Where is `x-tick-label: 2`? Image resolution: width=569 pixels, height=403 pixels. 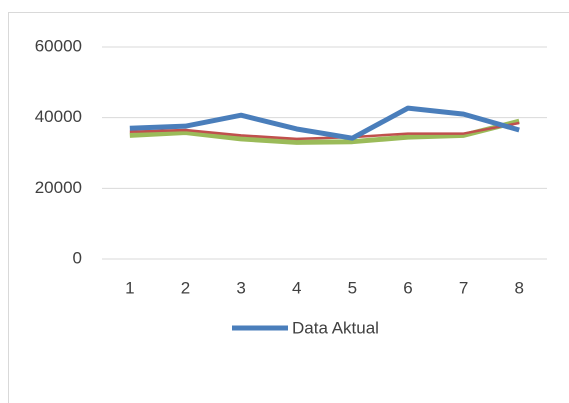 x-tick-label: 2 is located at coordinates (185, 287).